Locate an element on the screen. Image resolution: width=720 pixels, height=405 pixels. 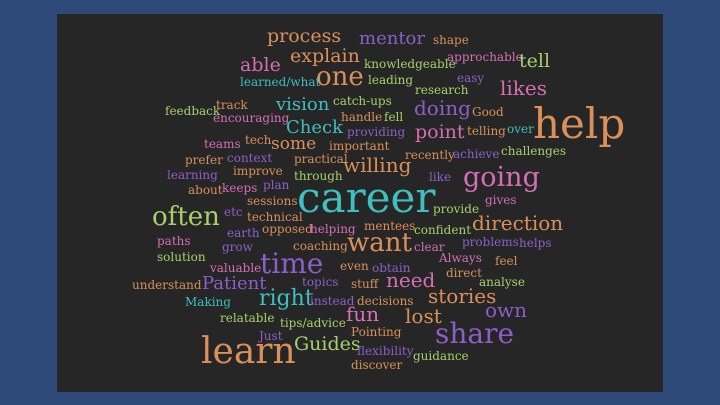
word-stories: stories is located at coordinates (462, 296).